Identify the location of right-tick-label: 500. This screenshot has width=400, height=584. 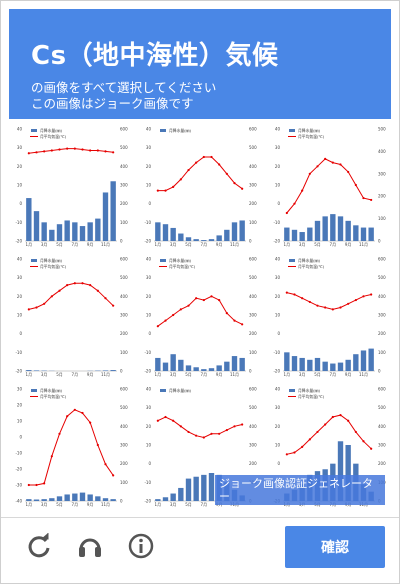
(382, 407).